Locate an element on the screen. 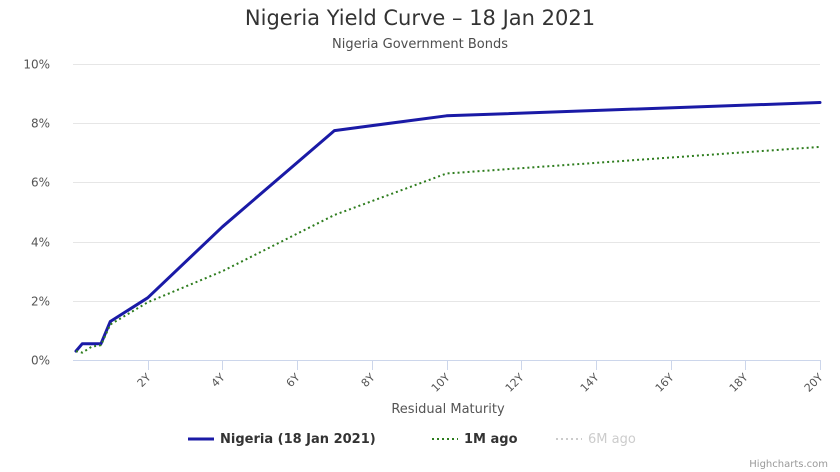  x-tick-label: 14Y is located at coordinates (590, 383).